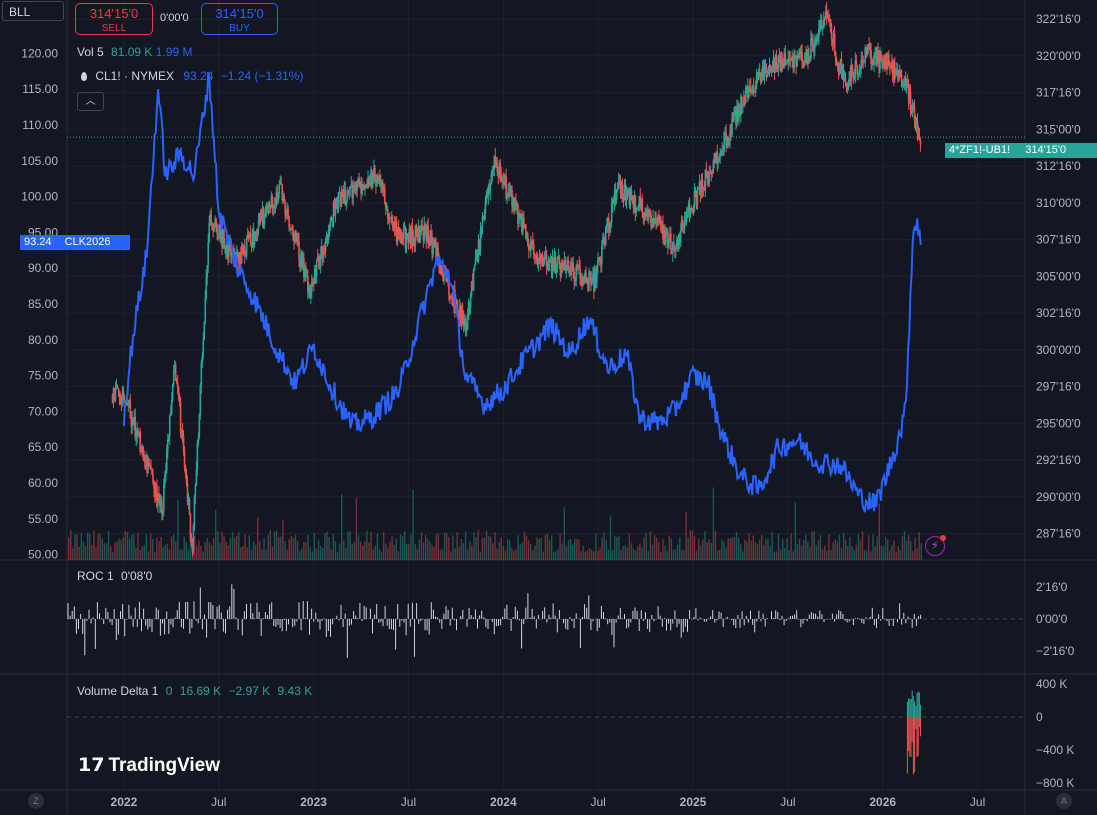 This screenshot has width=1097, height=815. I want to click on roc-legend: ROC 1 0'08'0, so click(114, 576).